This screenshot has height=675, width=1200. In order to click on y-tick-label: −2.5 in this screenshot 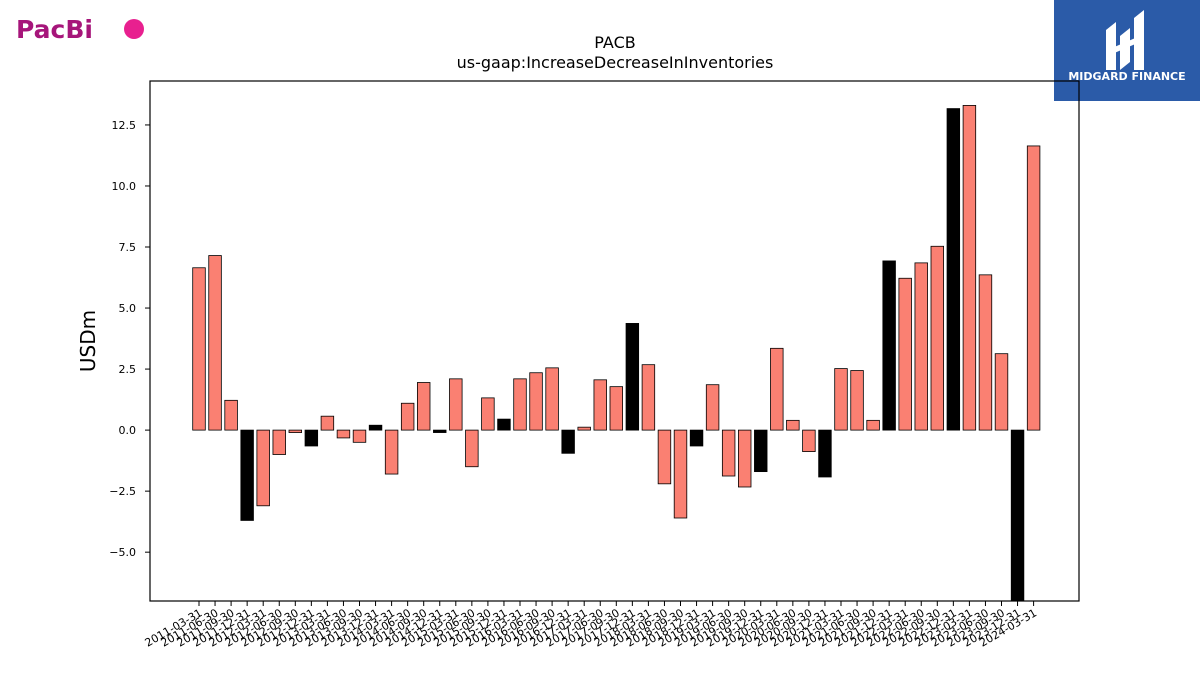, I will do `click(122, 491)`.